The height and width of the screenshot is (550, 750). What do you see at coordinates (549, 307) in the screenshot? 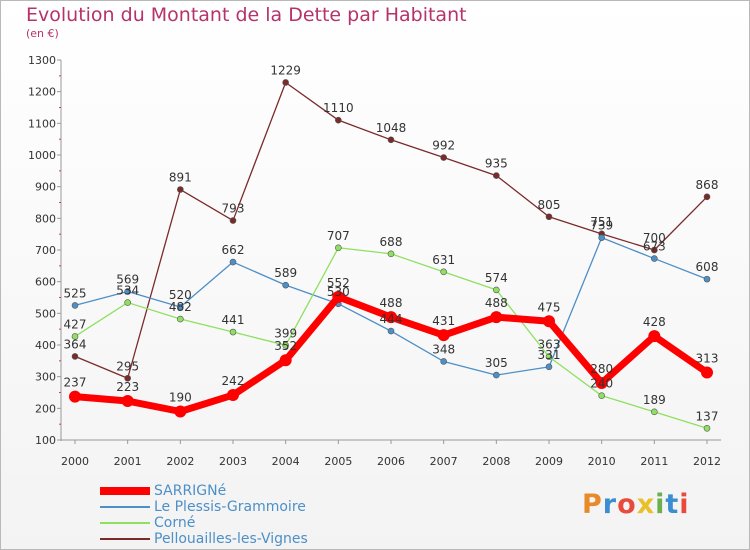
I see `data-label-sarrign-: 475` at bounding box center [549, 307].